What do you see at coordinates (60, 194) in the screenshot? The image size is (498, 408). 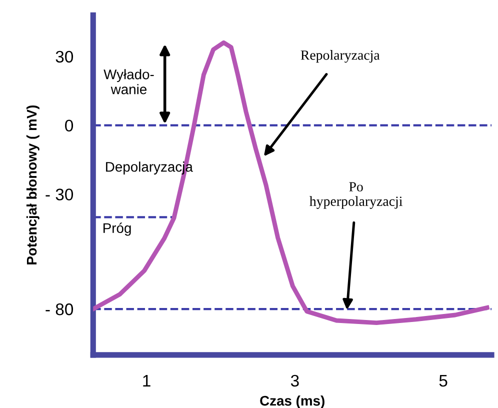 I see `y-tick-label: - 30` at bounding box center [60, 194].